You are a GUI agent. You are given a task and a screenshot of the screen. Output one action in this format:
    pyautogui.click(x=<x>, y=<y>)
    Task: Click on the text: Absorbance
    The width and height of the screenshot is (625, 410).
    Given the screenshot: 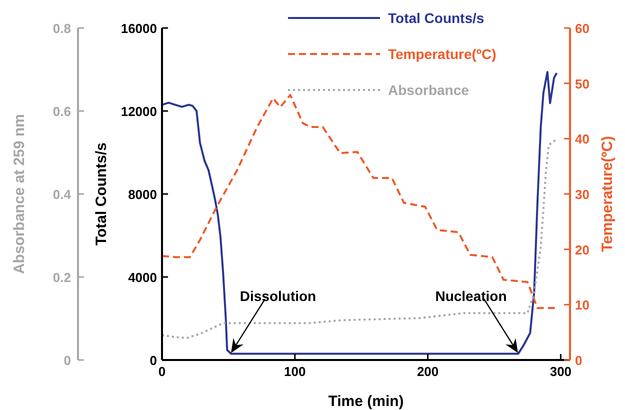 What is the action you would take?
    pyautogui.click(x=429, y=90)
    